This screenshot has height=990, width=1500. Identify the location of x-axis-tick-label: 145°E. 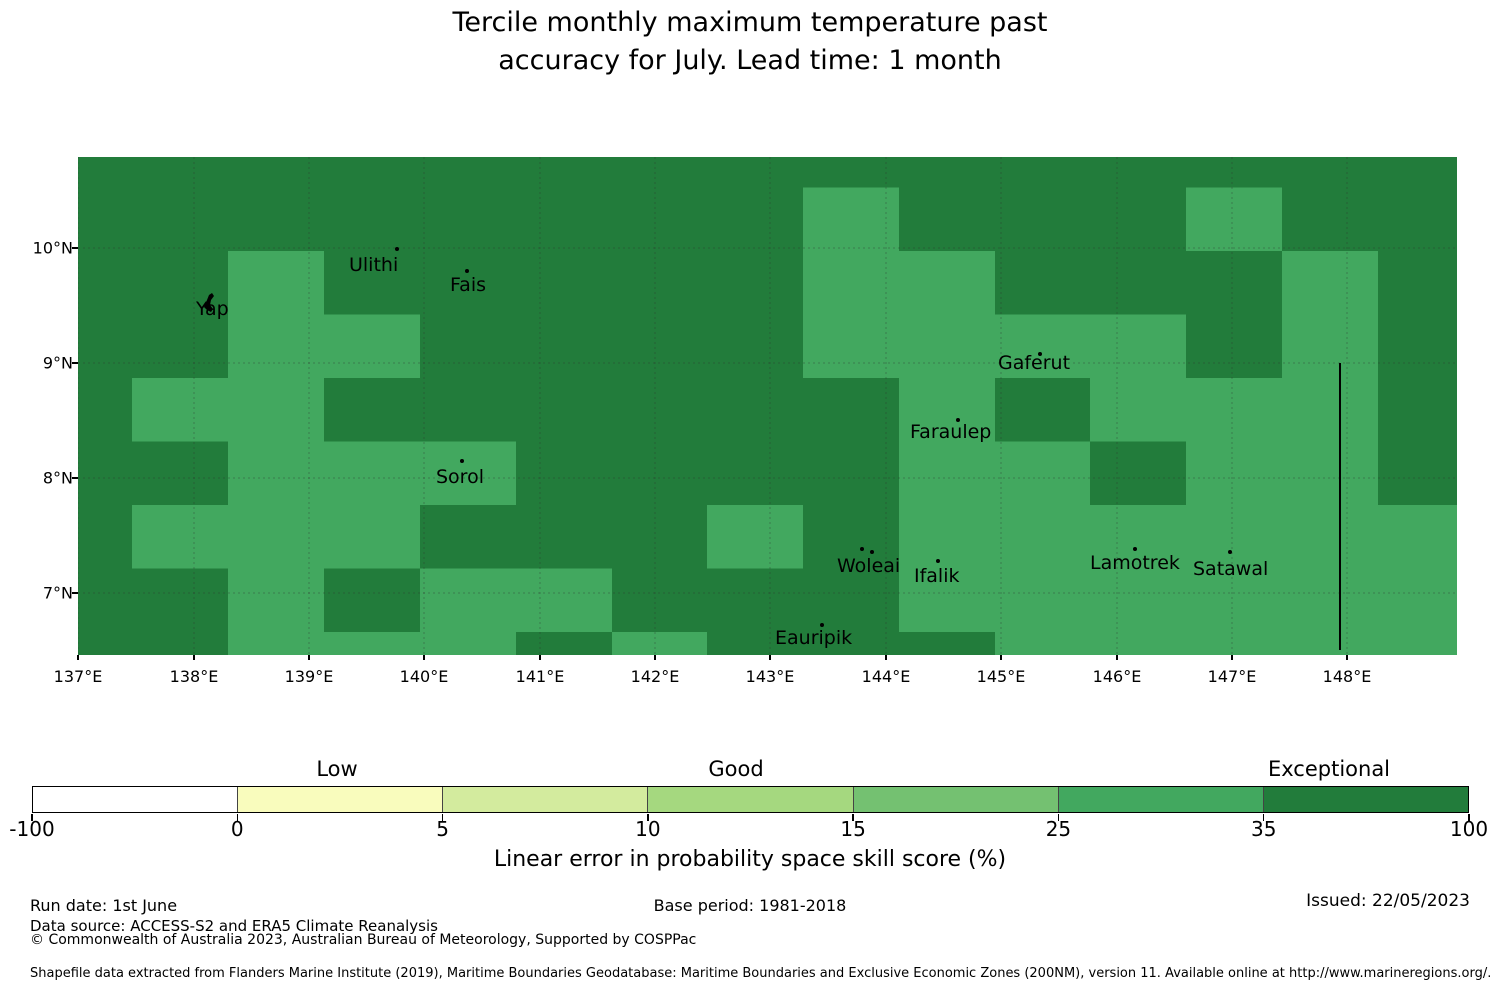
(1001, 676).